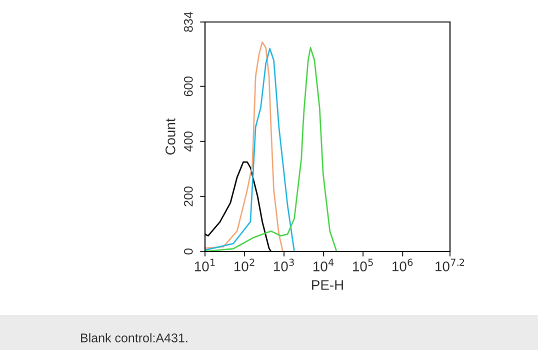 This screenshot has width=538, height=350. Describe the element at coordinates (188, 141) in the screenshot. I see `y-tick-label: 400` at that location.